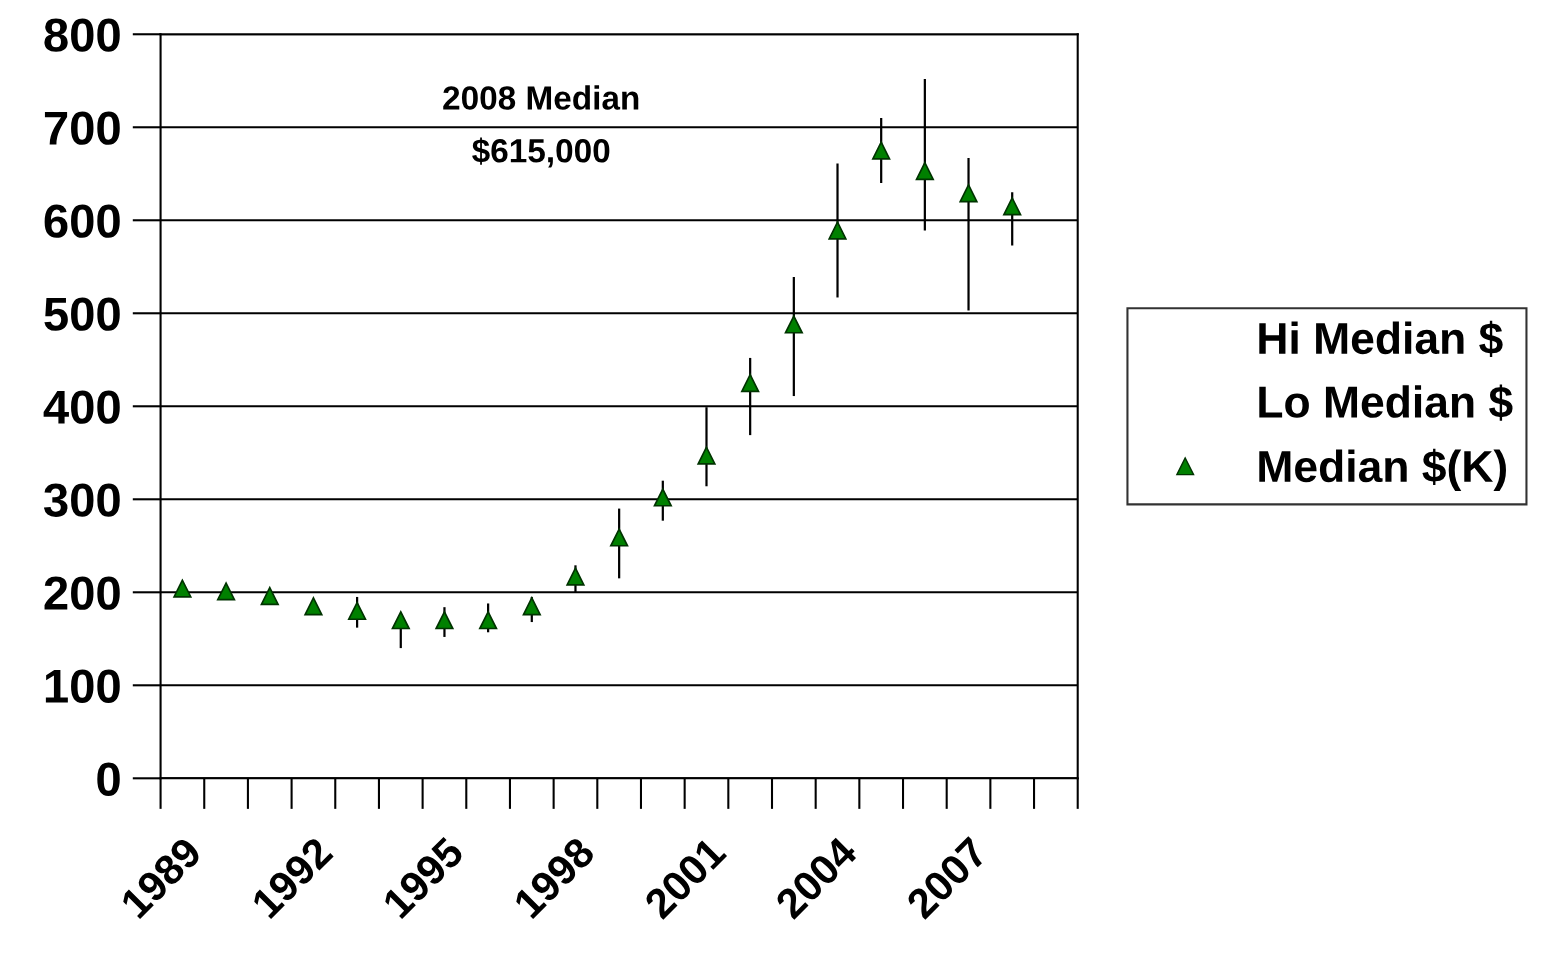 The image size is (1544, 979). I want to click on y-tick-label: 0, so click(108, 779).